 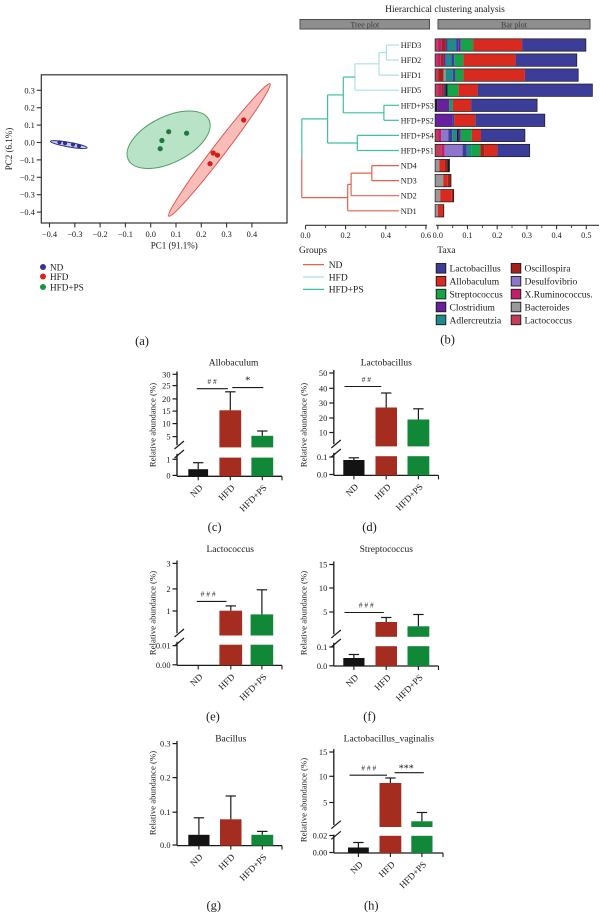 What do you see at coordinates (411, 75) in the screenshot?
I see `svg-text: HFD1` at bounding box center [411, 75].